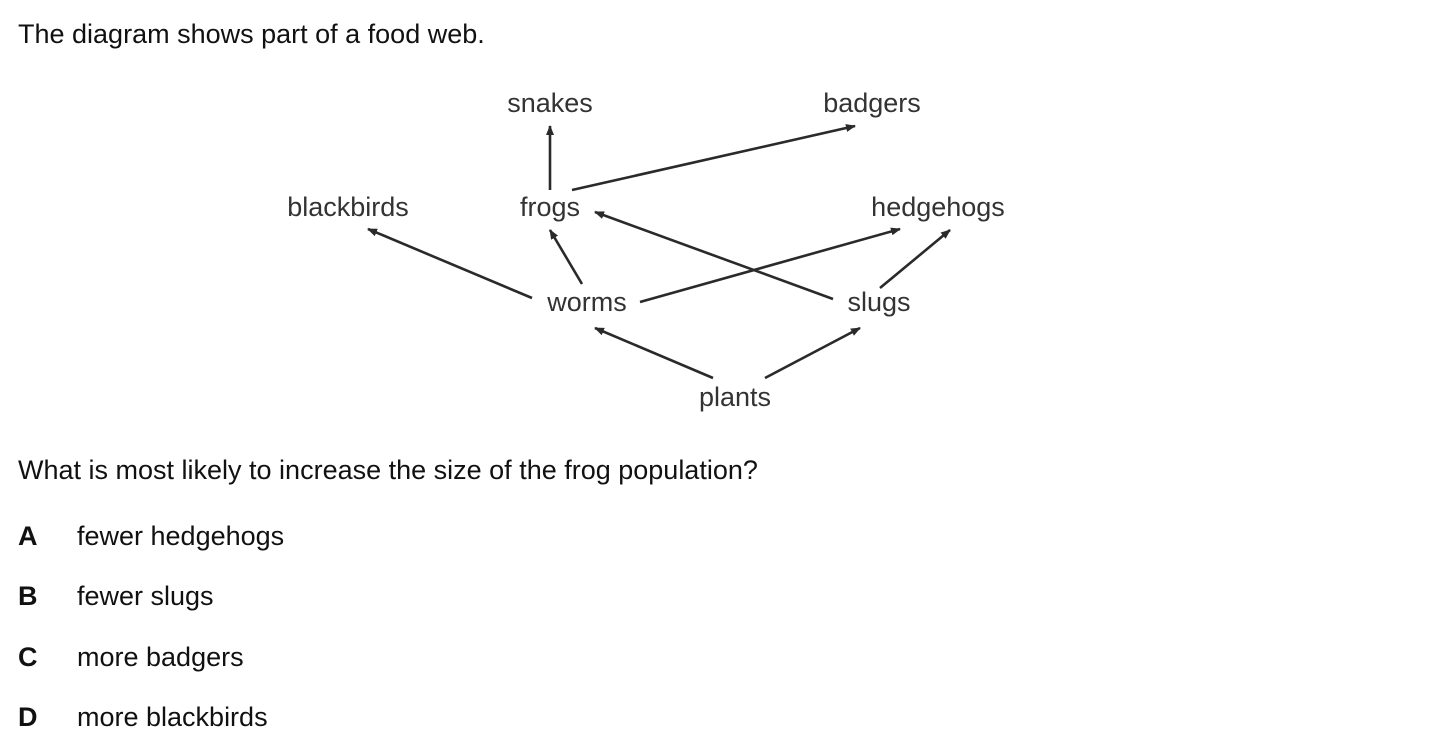 This screenshot has width=1430, height=751. Describe the element at coordinates (28, 657) in the screenshot. I see `option-letter: C` at that location.